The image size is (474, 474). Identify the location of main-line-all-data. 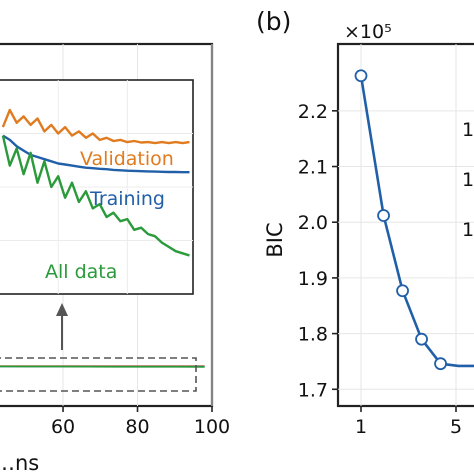
(102, 366).